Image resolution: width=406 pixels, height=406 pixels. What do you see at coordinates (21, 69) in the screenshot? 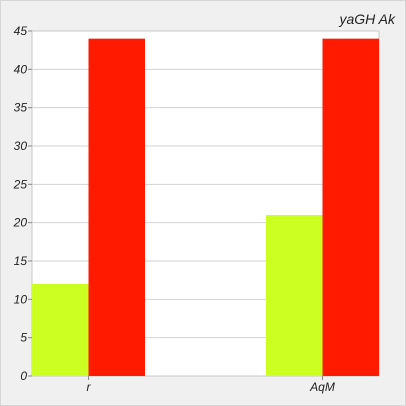
I see `y-tick-label: 40` at bounding box center [21, 69].